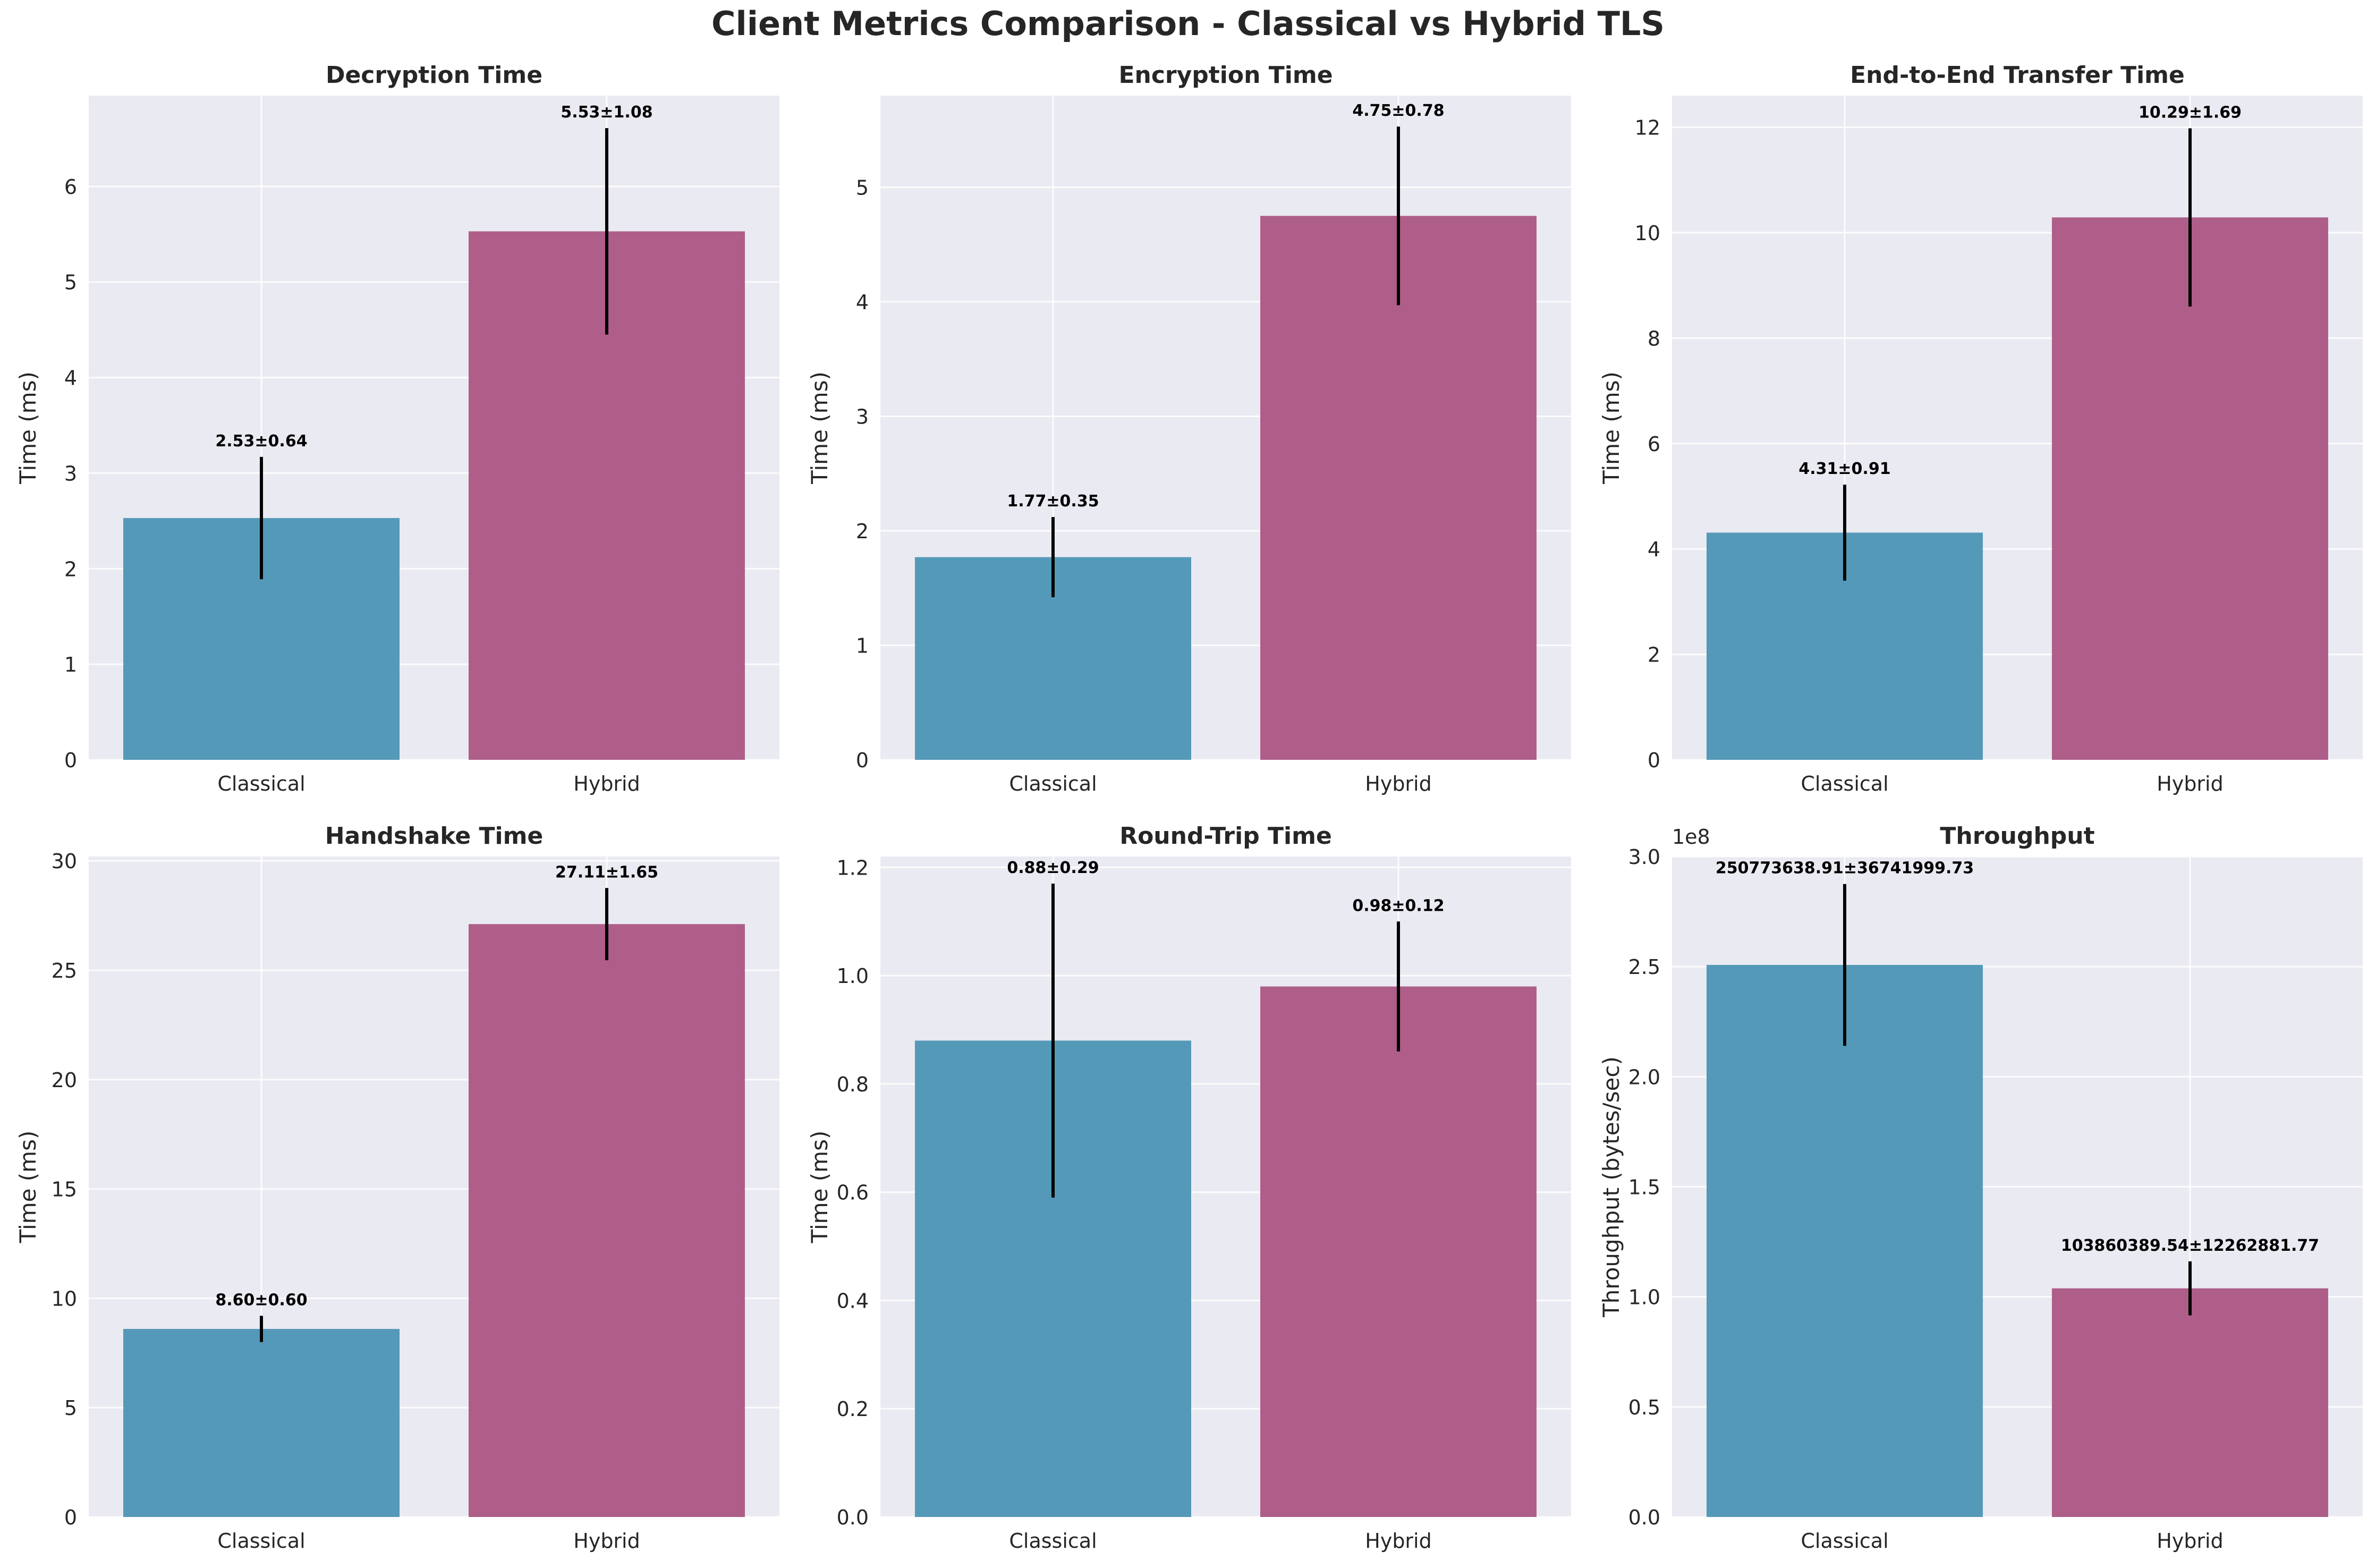 The width and height of the screenshot is (2376, 1568). Describe the element at coordinates (261, 1300) in the screenshot. I see `data-label: 8.60±0.60` at that location.